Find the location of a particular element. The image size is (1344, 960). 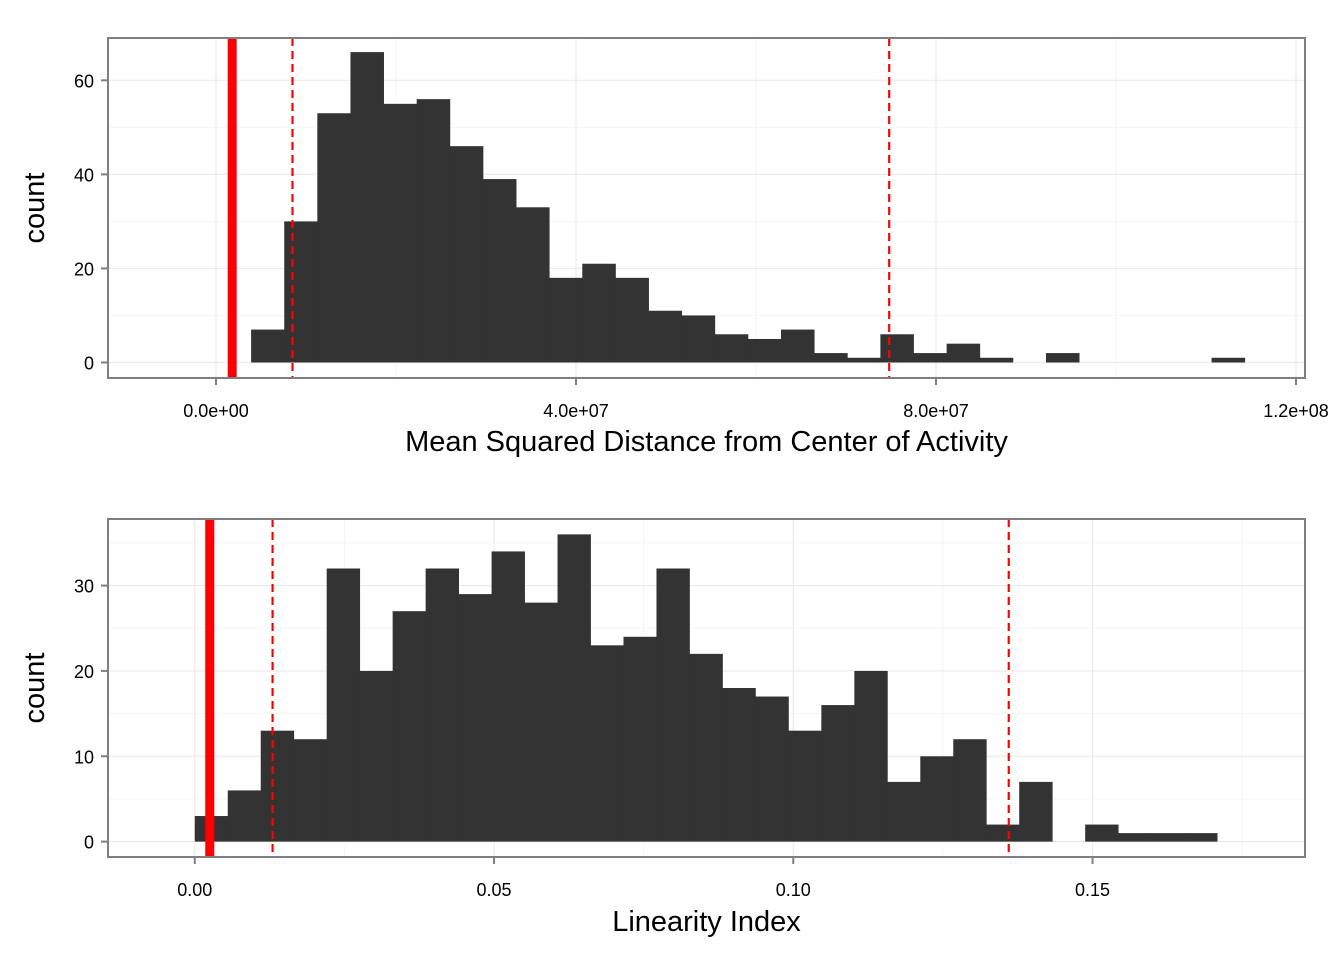

x-tick-label: 0.15 is located at coordinates (1092, 890).